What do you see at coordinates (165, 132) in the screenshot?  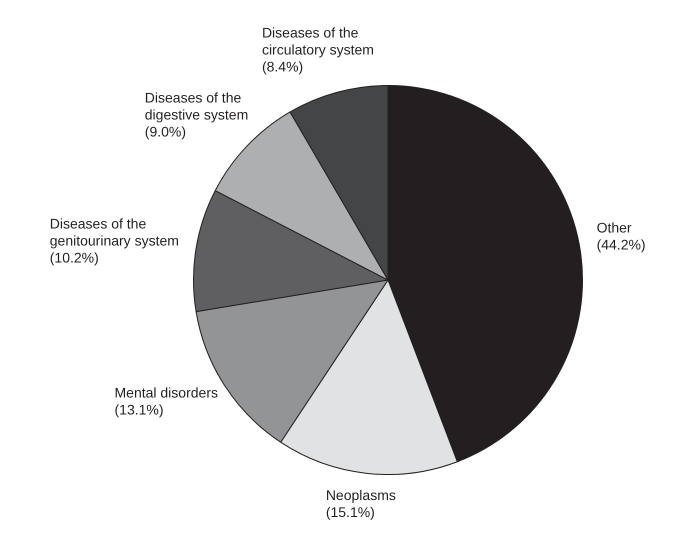 I see `data-label: (9.0%)` at bounding box center [165, 132].